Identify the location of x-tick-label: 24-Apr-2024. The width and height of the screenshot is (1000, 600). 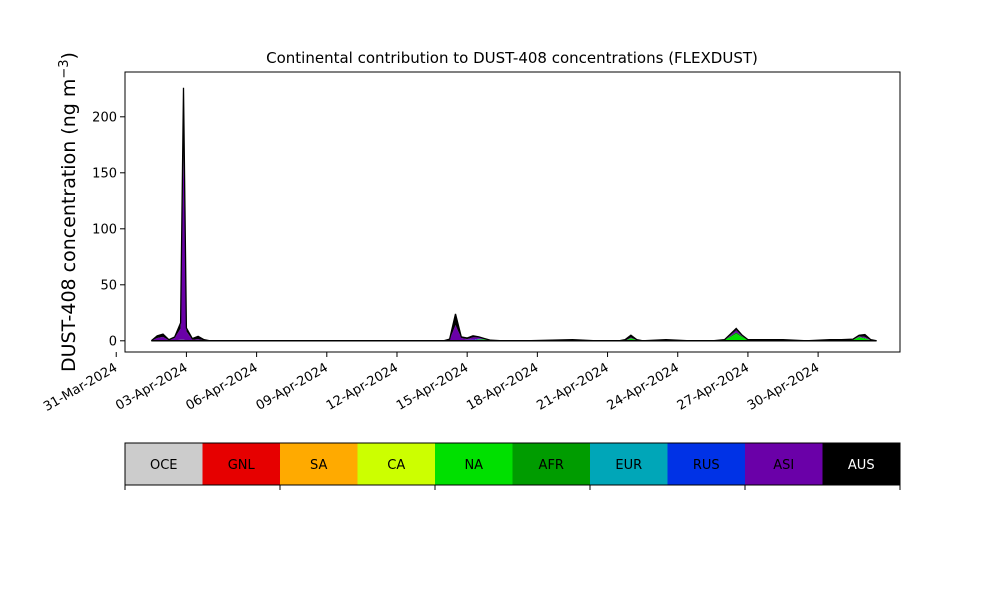
(643, 386).